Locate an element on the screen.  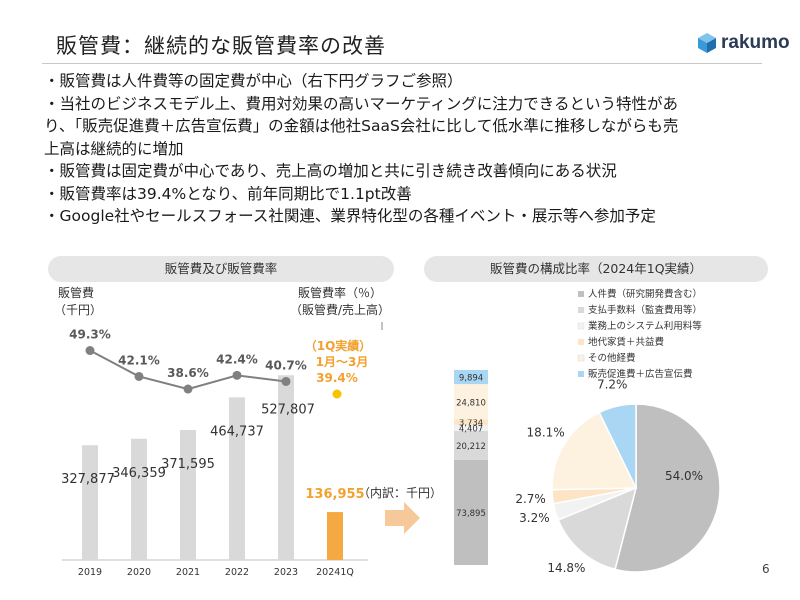
bars-group is located at coordinates (212, 467).